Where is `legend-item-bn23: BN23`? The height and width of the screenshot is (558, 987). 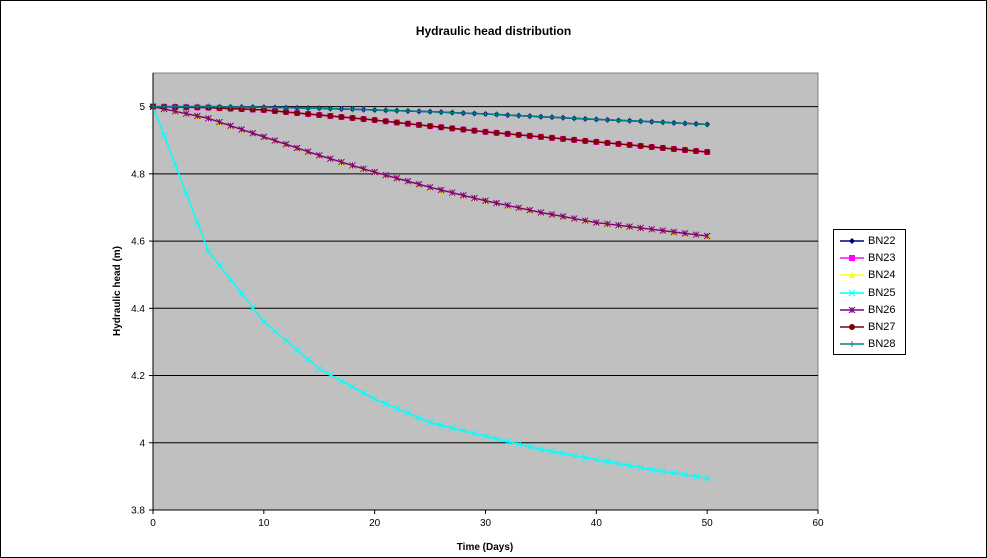 legend-item-bn23: BN23 is located at coordinates (869, 258).